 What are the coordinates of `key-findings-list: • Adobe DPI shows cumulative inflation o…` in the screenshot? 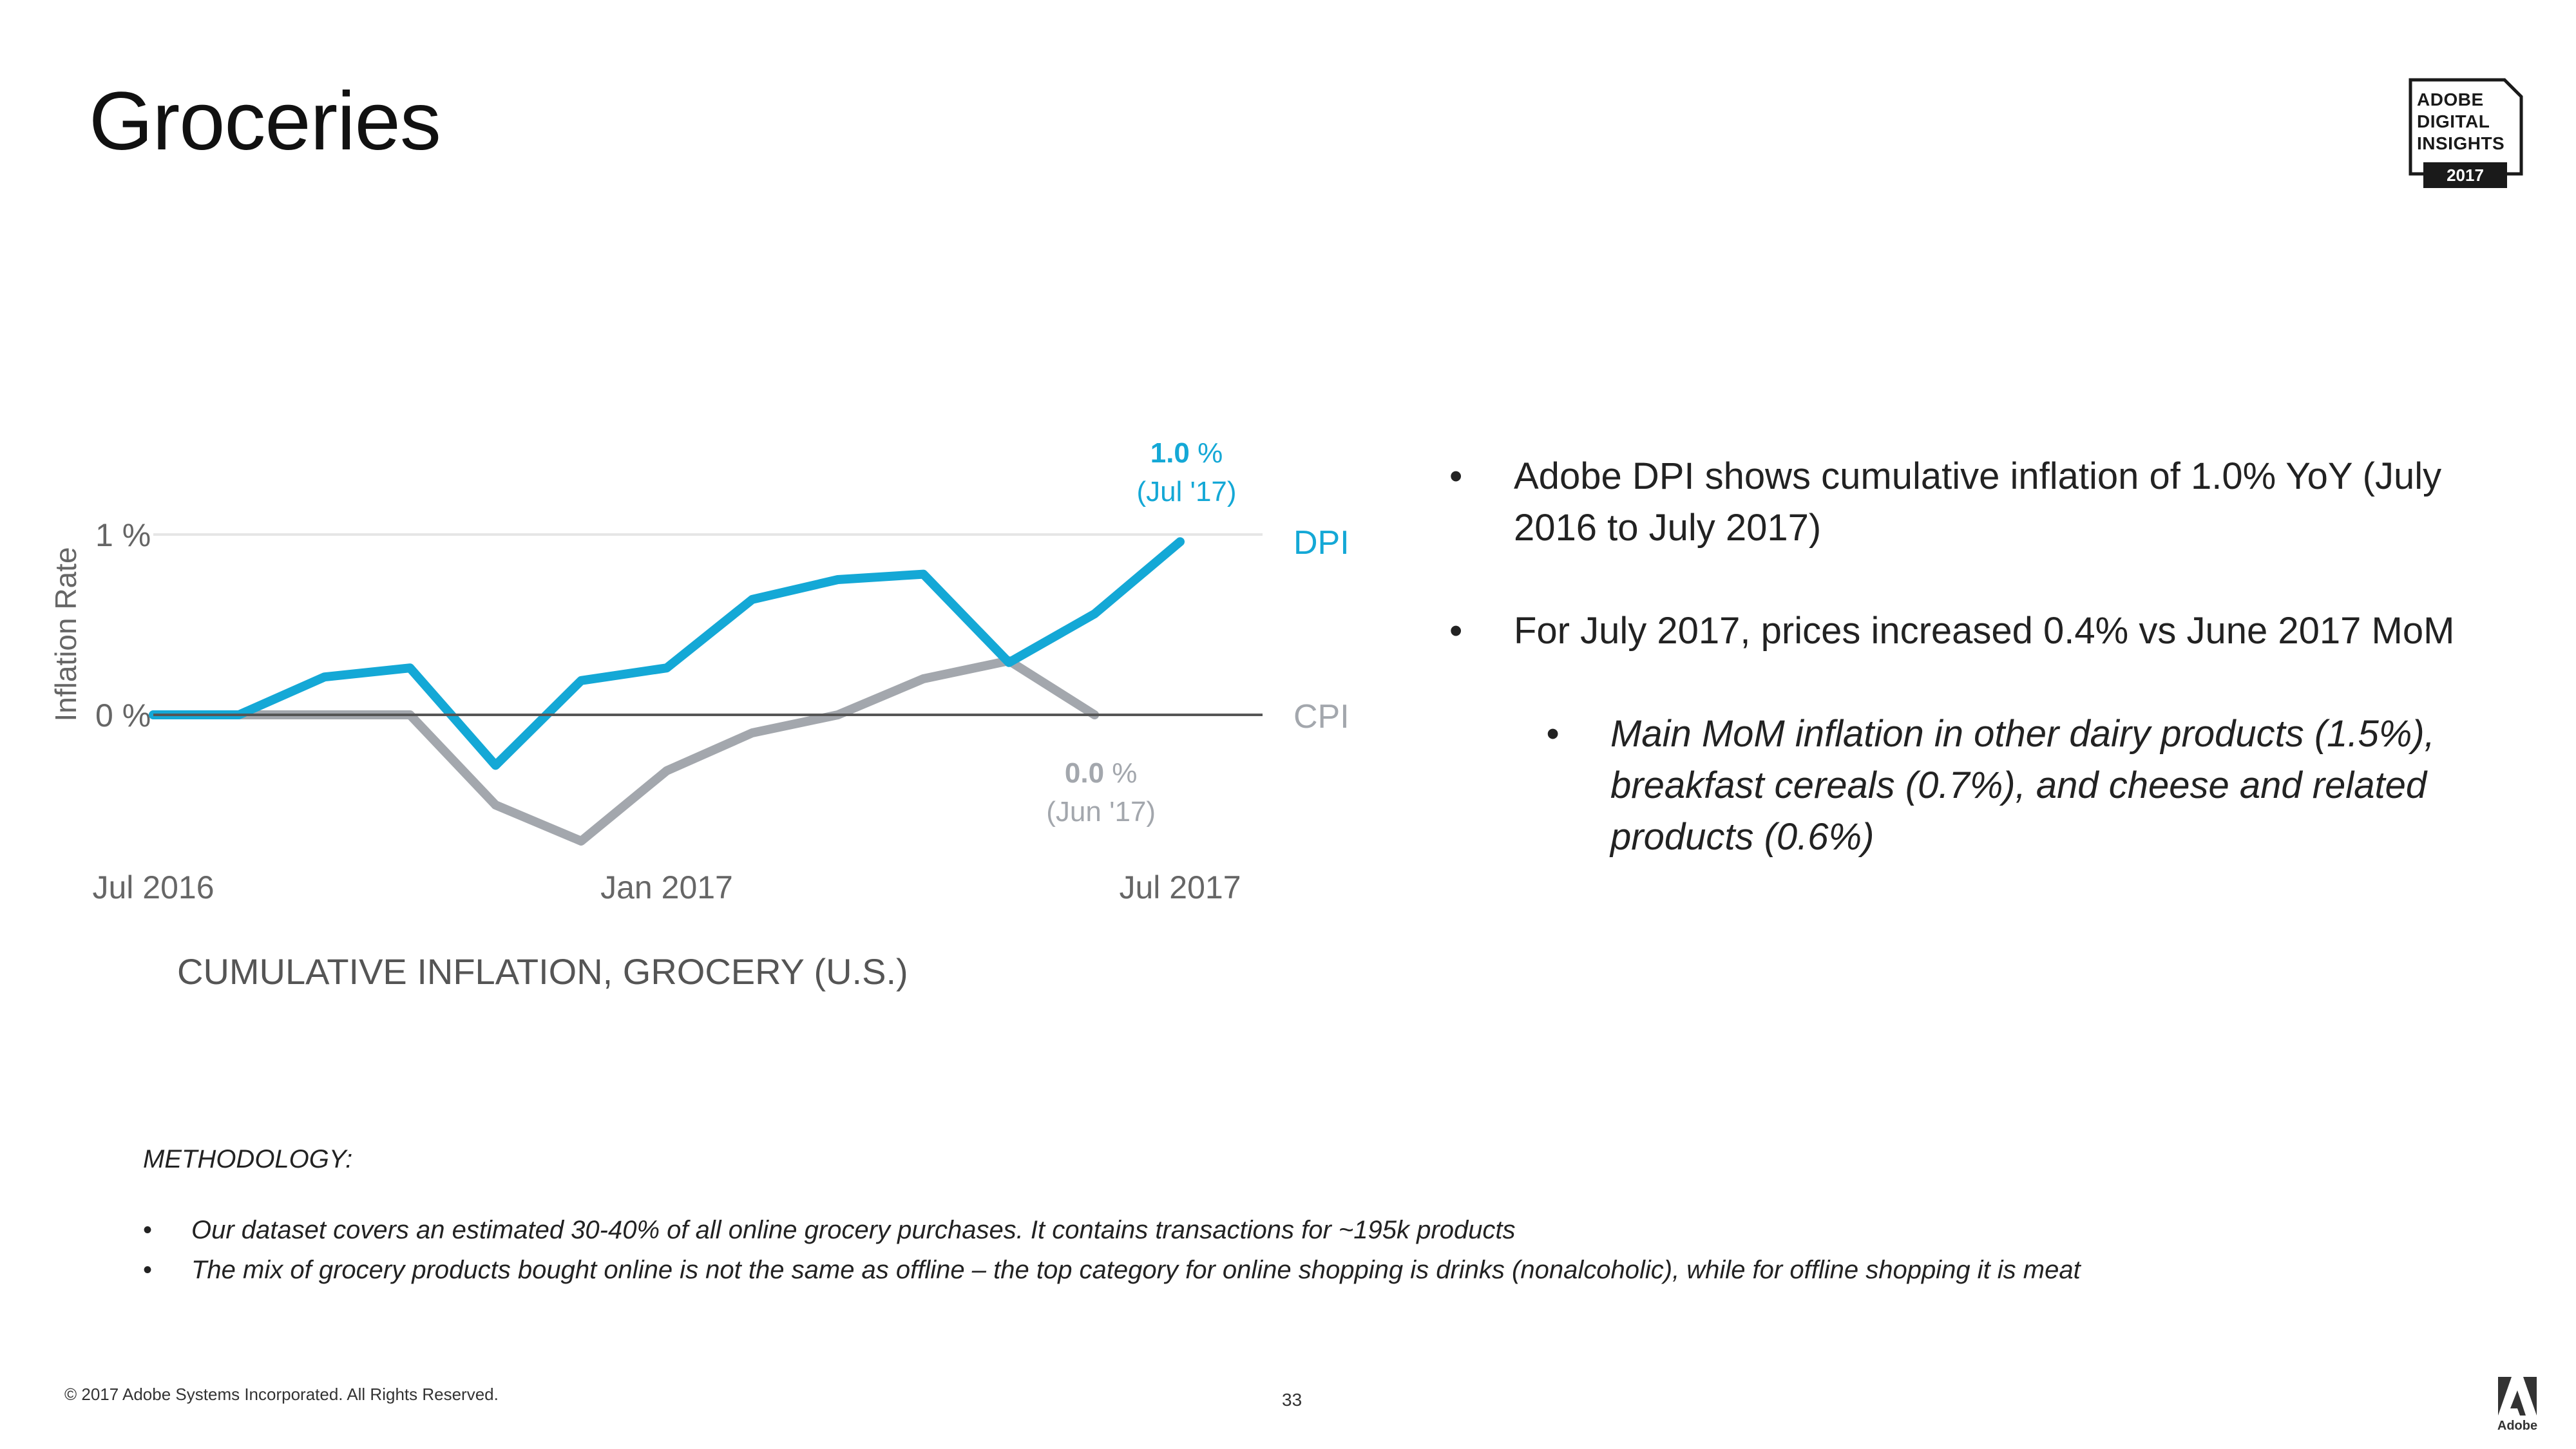 It's located at (1971, 683).